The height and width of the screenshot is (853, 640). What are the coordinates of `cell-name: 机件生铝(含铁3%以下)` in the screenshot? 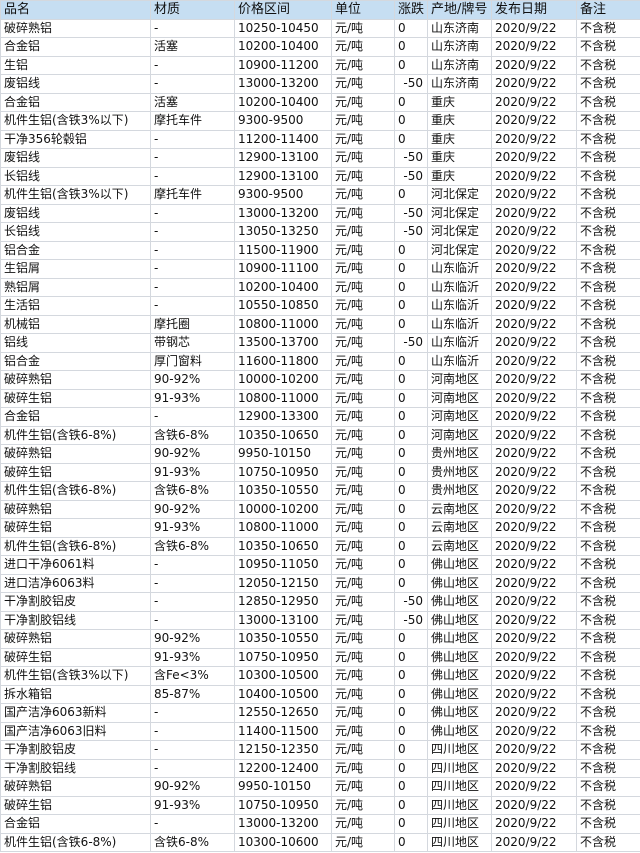 It's located at (75, 676).